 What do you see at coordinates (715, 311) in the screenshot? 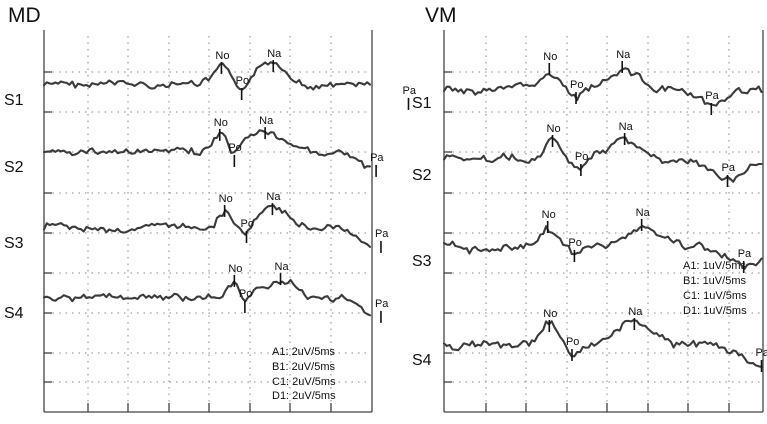
I see `scale-label: D1: 1uV/5ms` at bounding box center [715, 311].